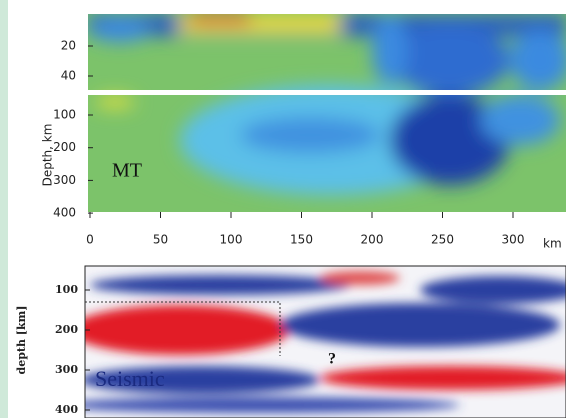 The width and height of the screenshot is (566, 418). Describe the element at coordinates (552, 244) in the screenshot. I see `x-unit: km` at that location.